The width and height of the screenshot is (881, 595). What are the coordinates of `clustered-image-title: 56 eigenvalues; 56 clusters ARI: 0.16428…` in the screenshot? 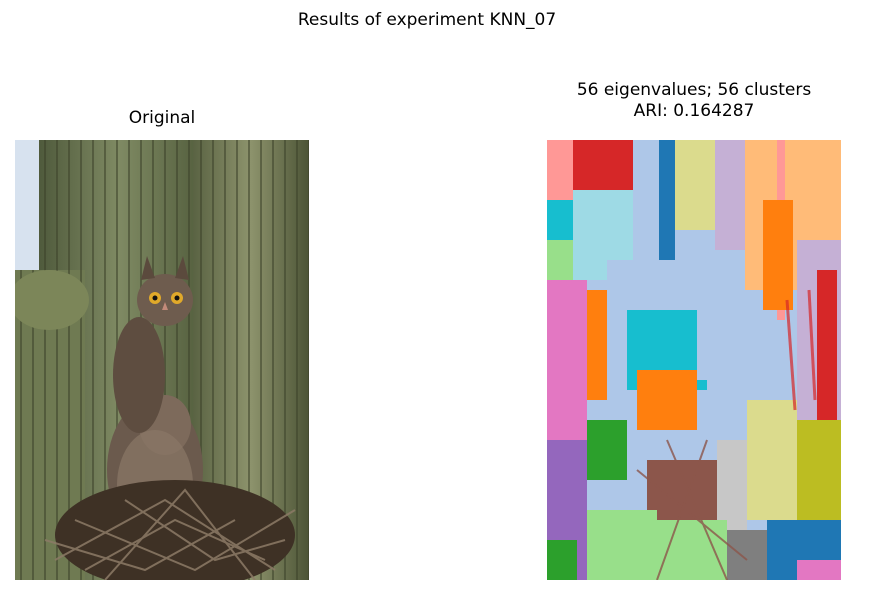 It's located at (694, 100).